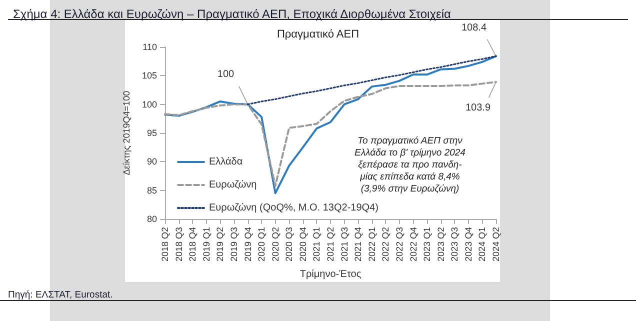 The height and width of the screenshot is (321, 636). Describe the element at coordinates (151, 219) in the screenshot. I see `y-tick-label: 80` at that location.